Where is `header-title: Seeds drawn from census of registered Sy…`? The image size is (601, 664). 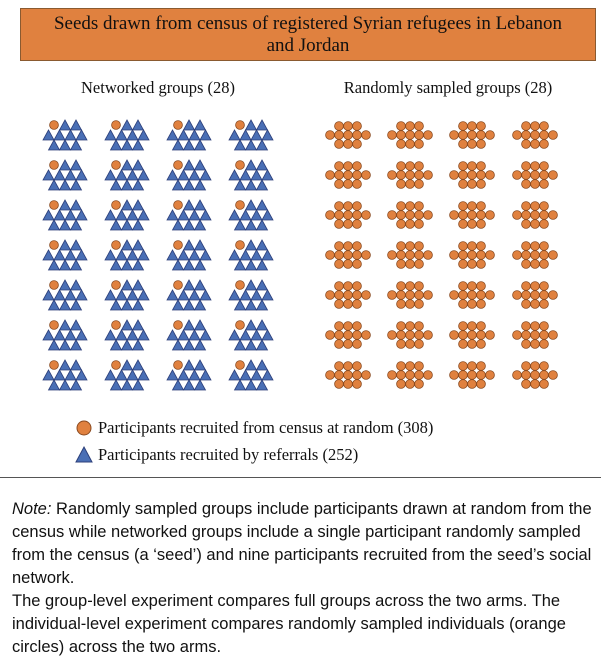
header-title: Seeds drawn from census of registered Sy… is located at coordinates (308, 34).